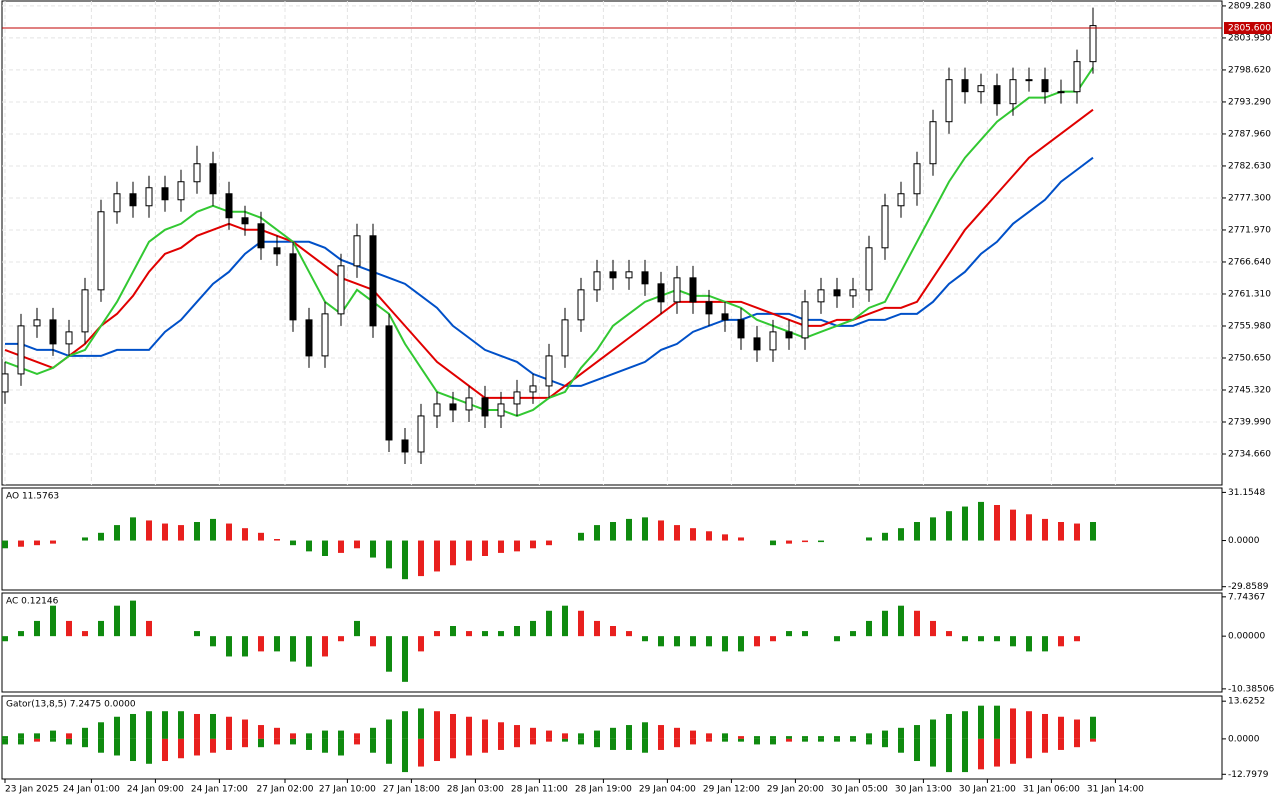 The width and height of the screenshot is (1280, 800). What do you see at coordinates (1248, 28) in the screenshot?
I see `current-price-box` at bounding box center [1248, 28].